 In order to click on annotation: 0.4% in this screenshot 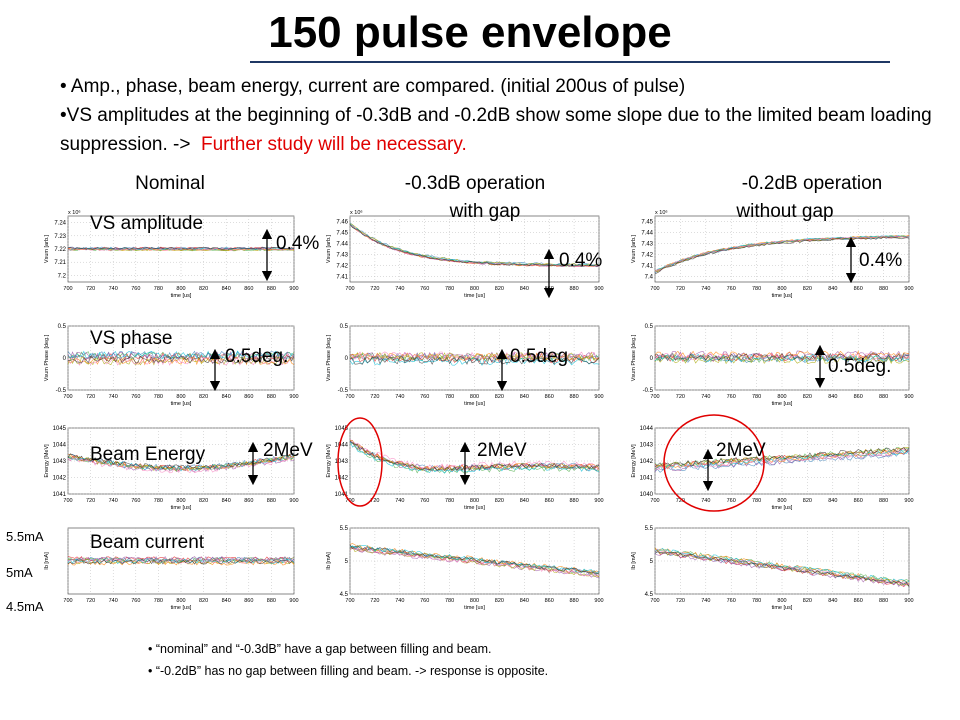, I will do `click(881, 260)`.